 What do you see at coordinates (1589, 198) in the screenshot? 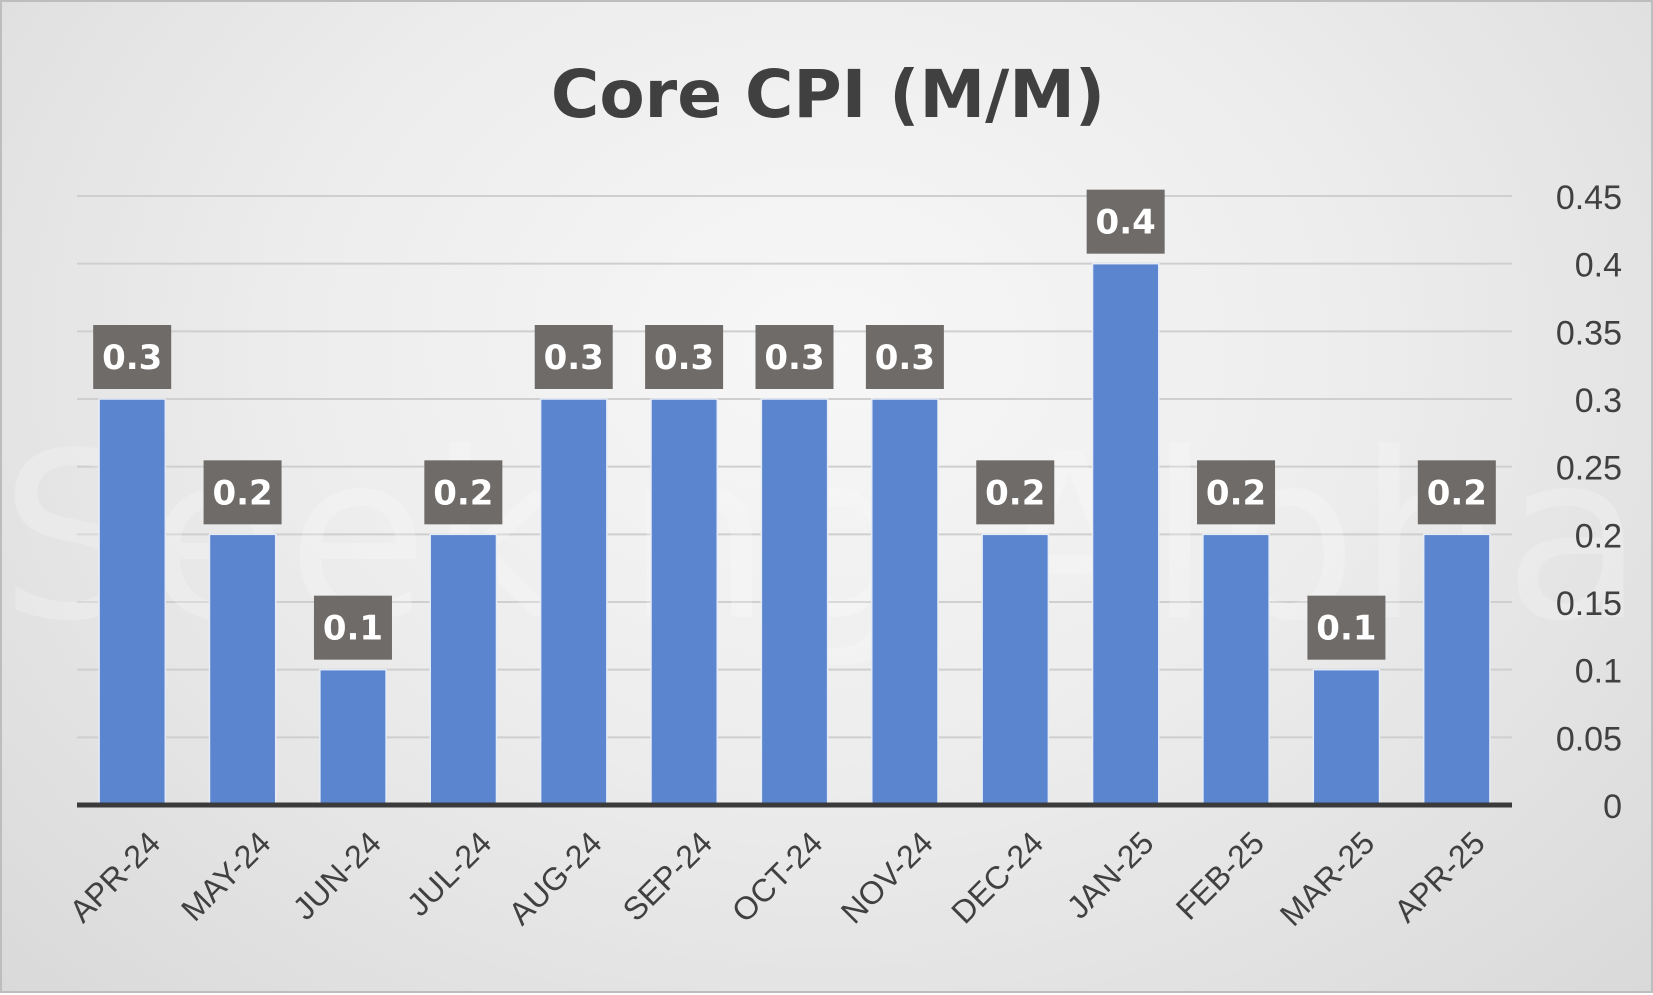
I see `y-tick-label: 0.45` at bounding box center [1589, 198].